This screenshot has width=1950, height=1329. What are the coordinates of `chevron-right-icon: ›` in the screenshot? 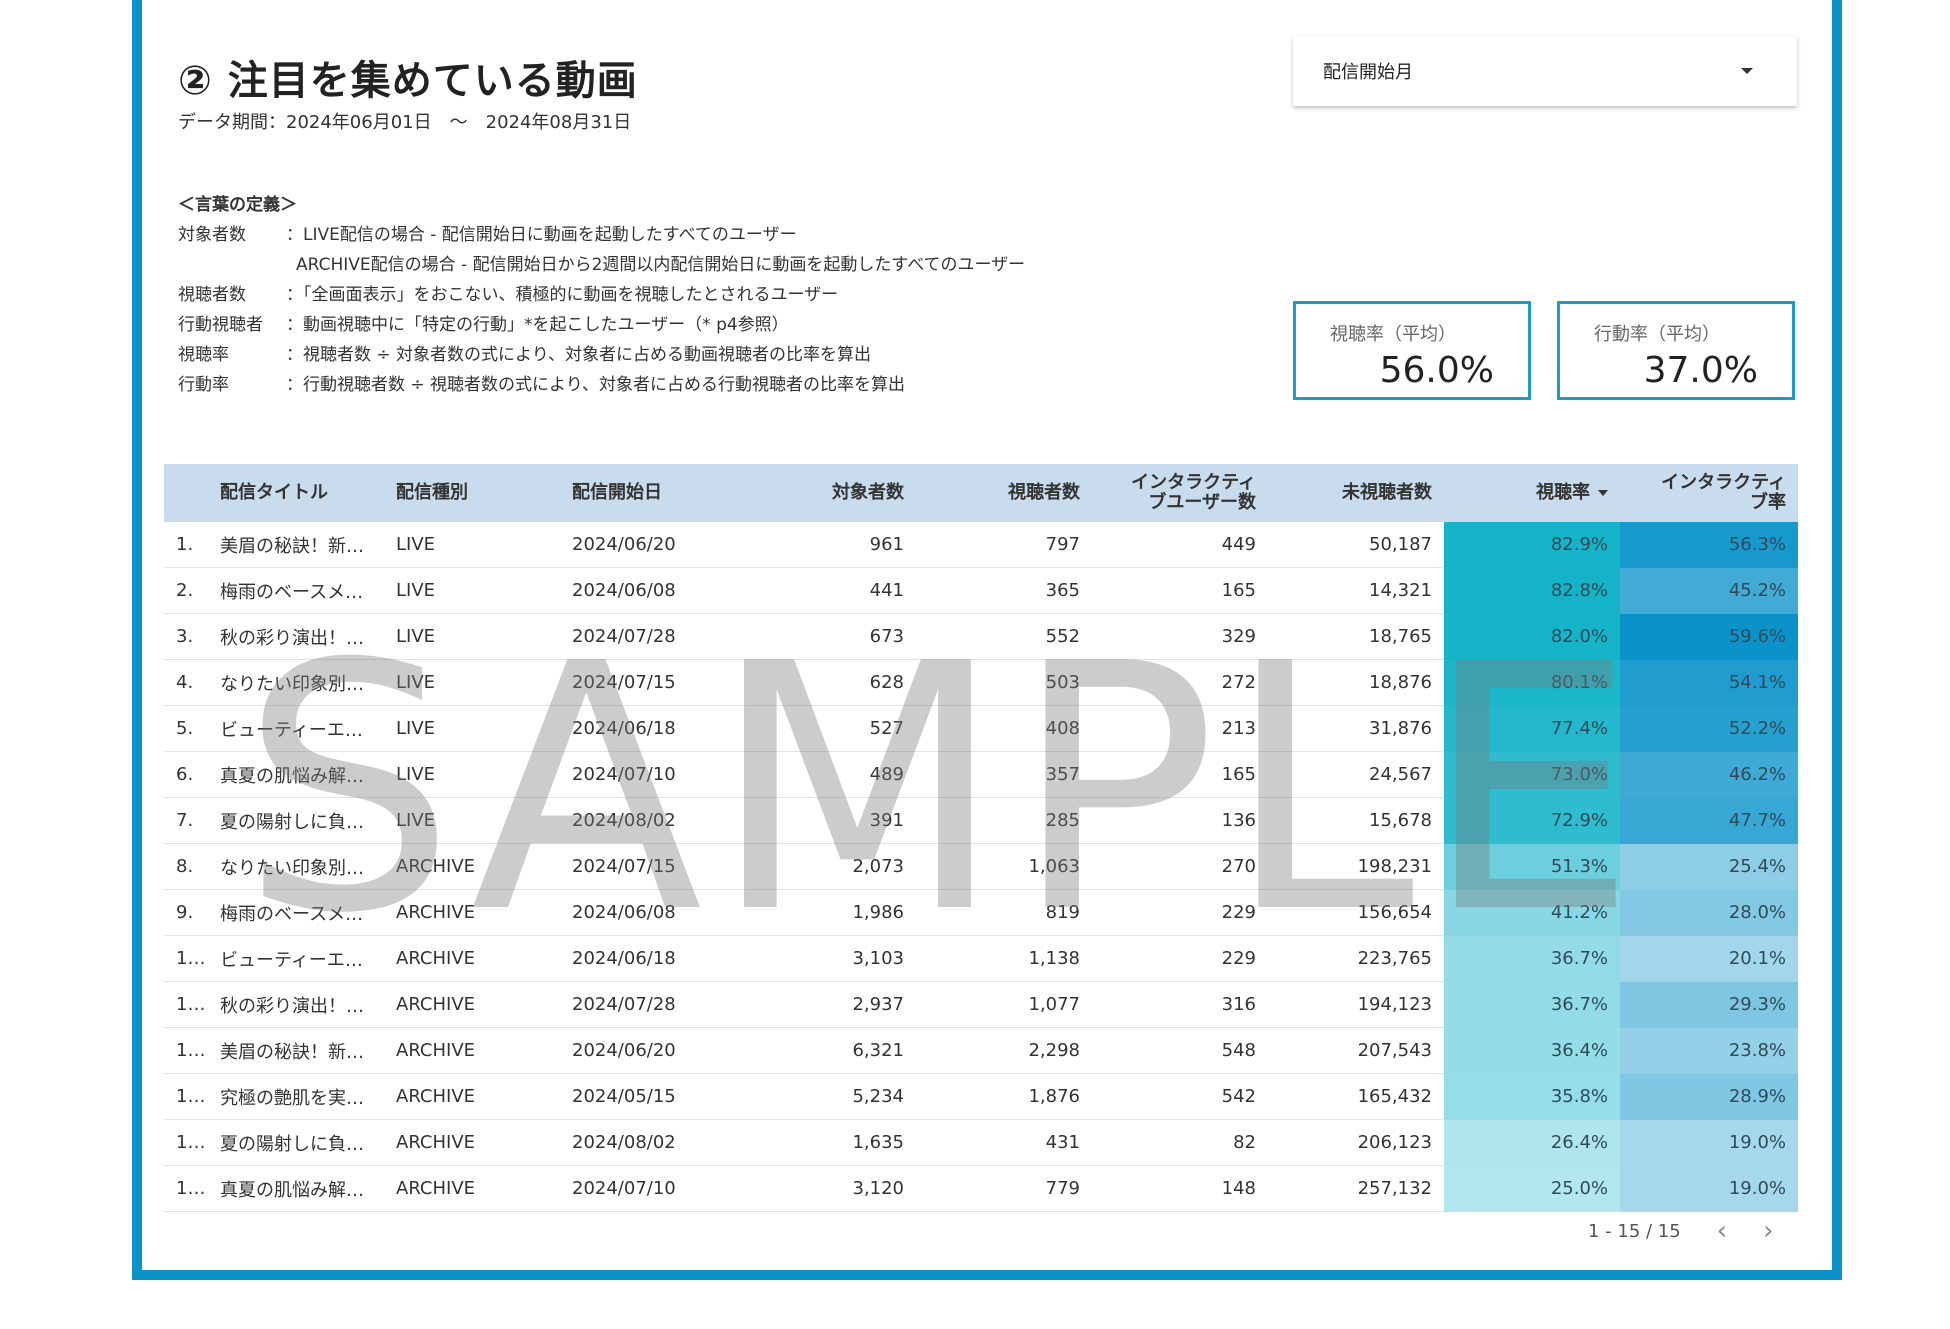 It's located at (1768, 1231).